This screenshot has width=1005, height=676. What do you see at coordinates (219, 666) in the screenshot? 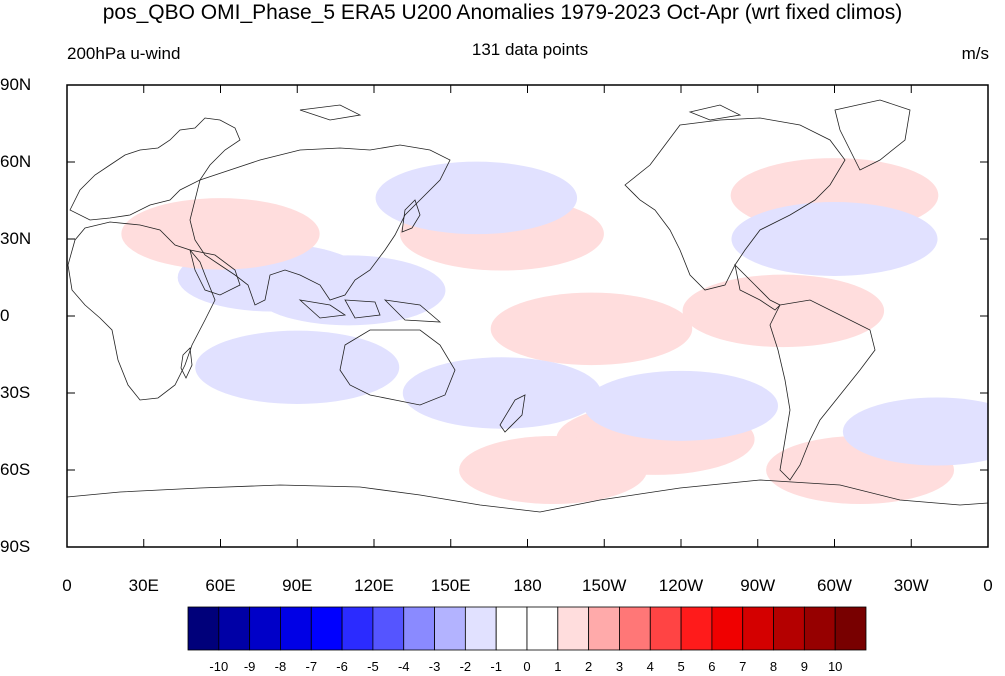
I see `colorbar-label: -10` at bounding box center [219, 666].